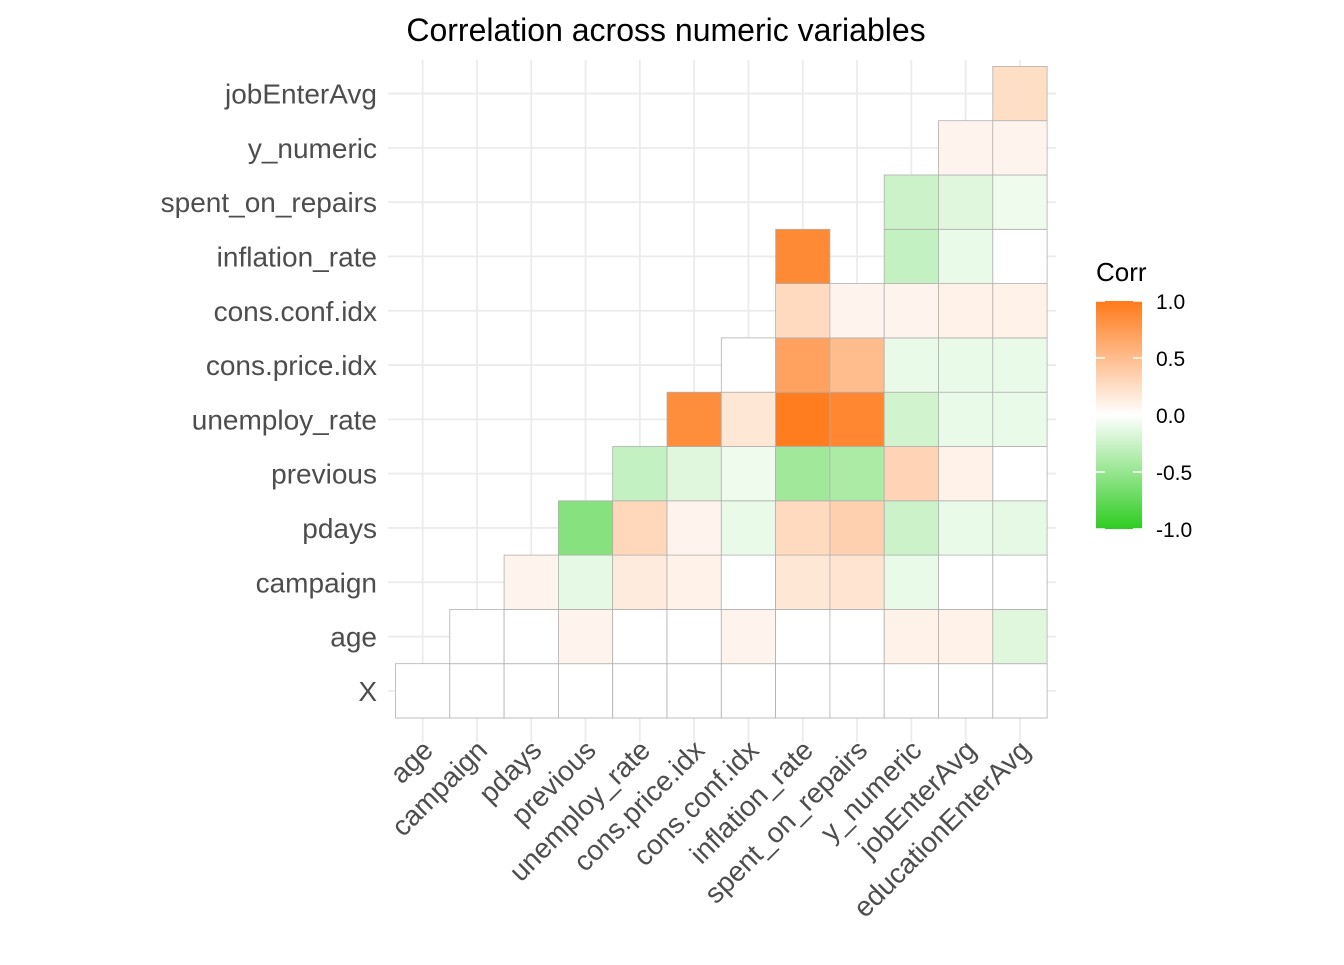  What do you see at coordinates (339, 528) in the screenshot?
I see `y-tick-label: pdays` at bounding box center [339, 528].